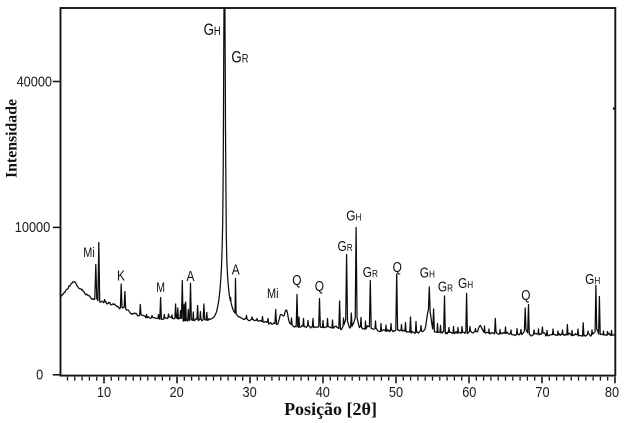  I want to click on svg-text: 70, so click(542, 391).